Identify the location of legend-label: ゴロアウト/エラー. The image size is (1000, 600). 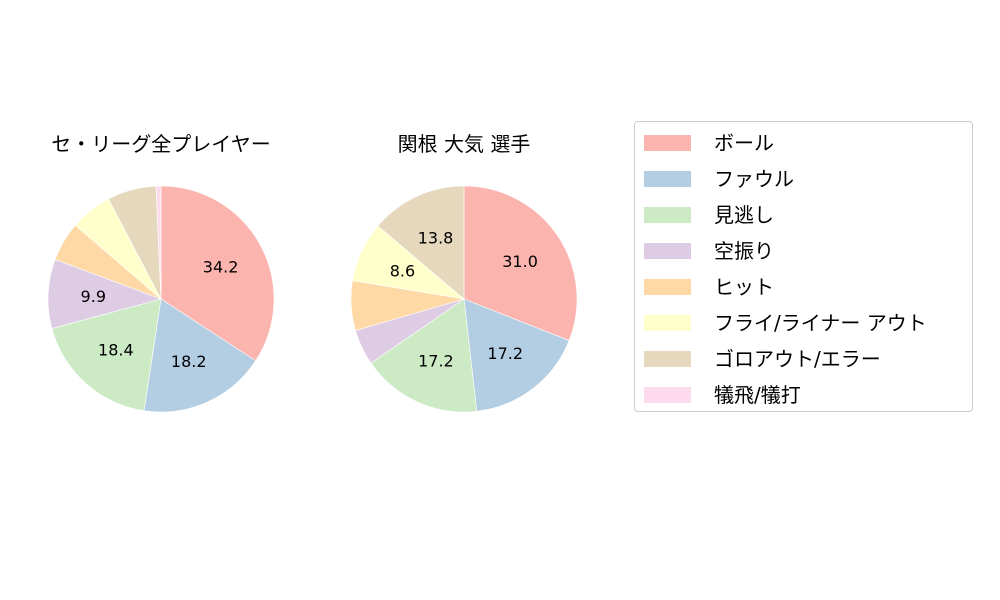
(797, 359).